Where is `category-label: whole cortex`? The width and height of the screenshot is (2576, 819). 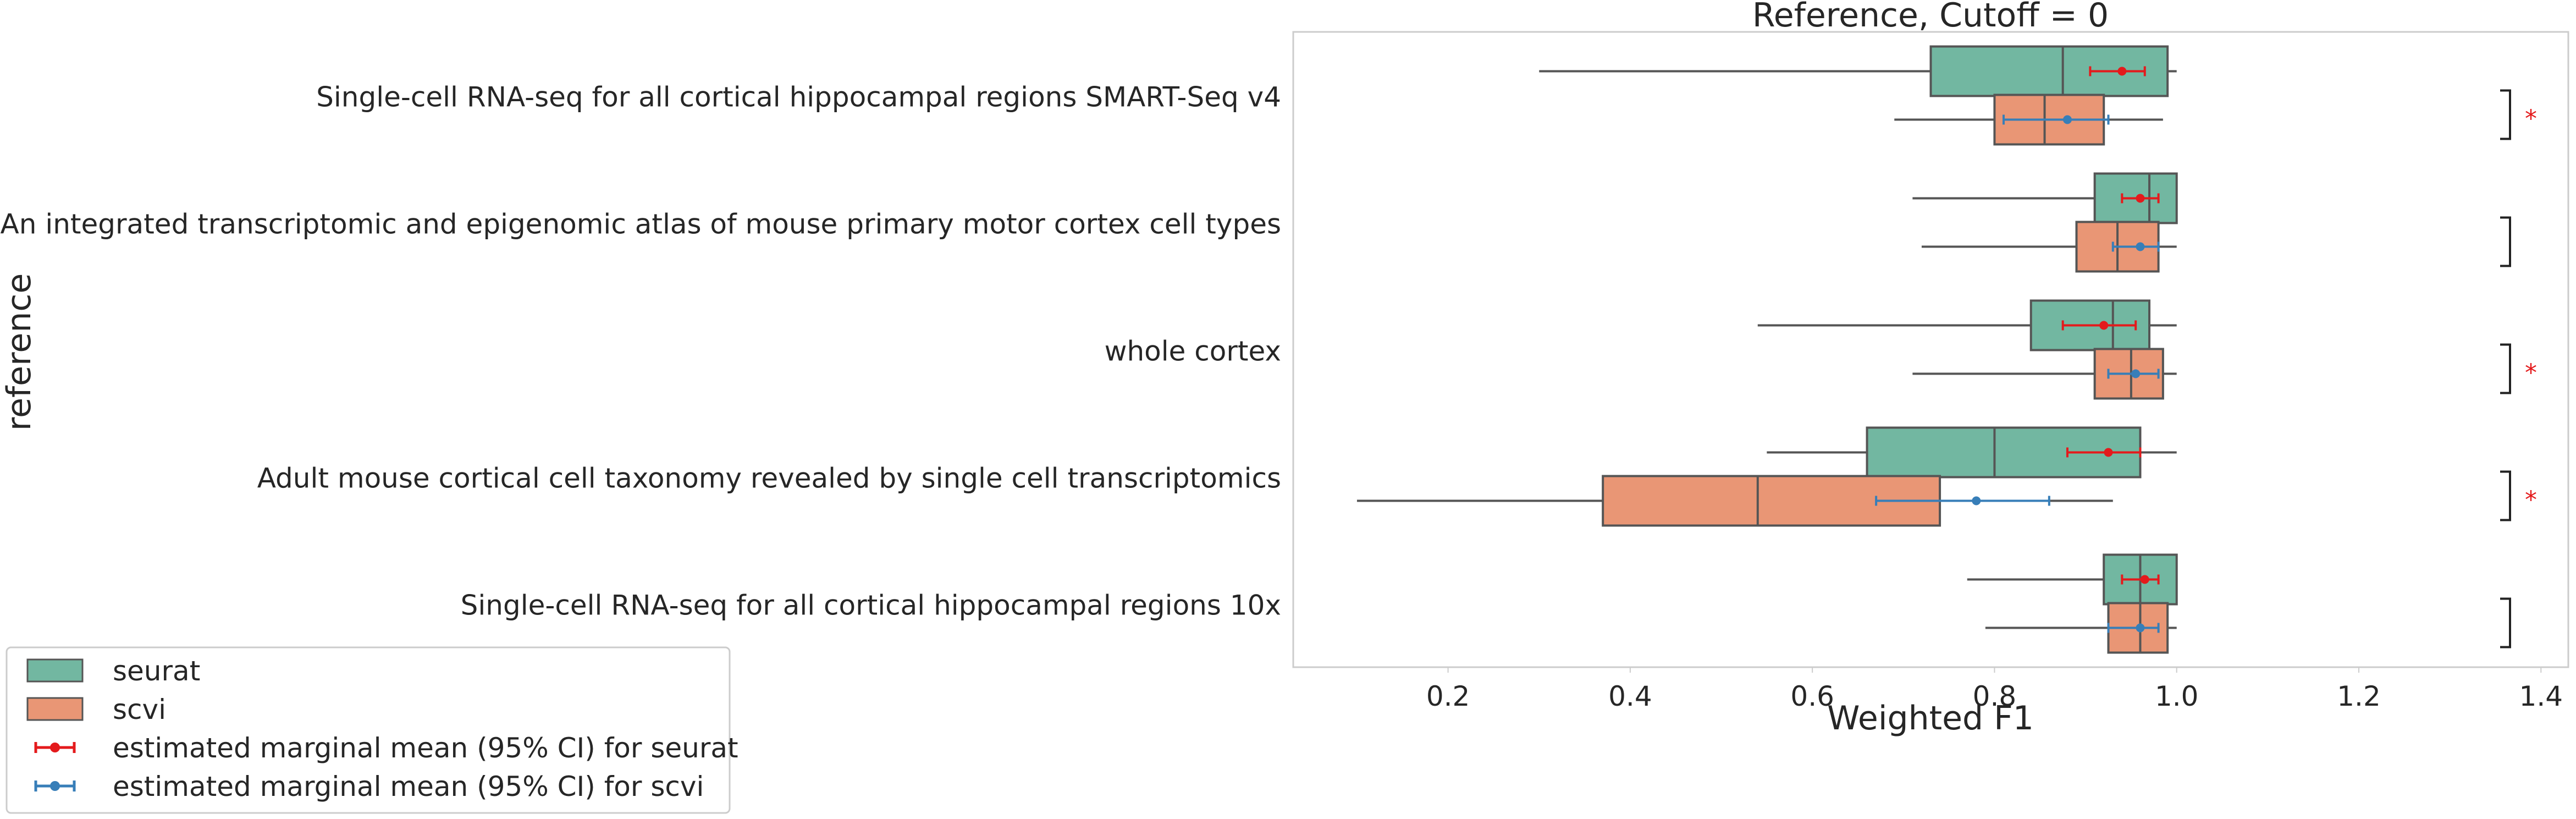
category-label: whole cortex is located at coordinates (1193, 352).